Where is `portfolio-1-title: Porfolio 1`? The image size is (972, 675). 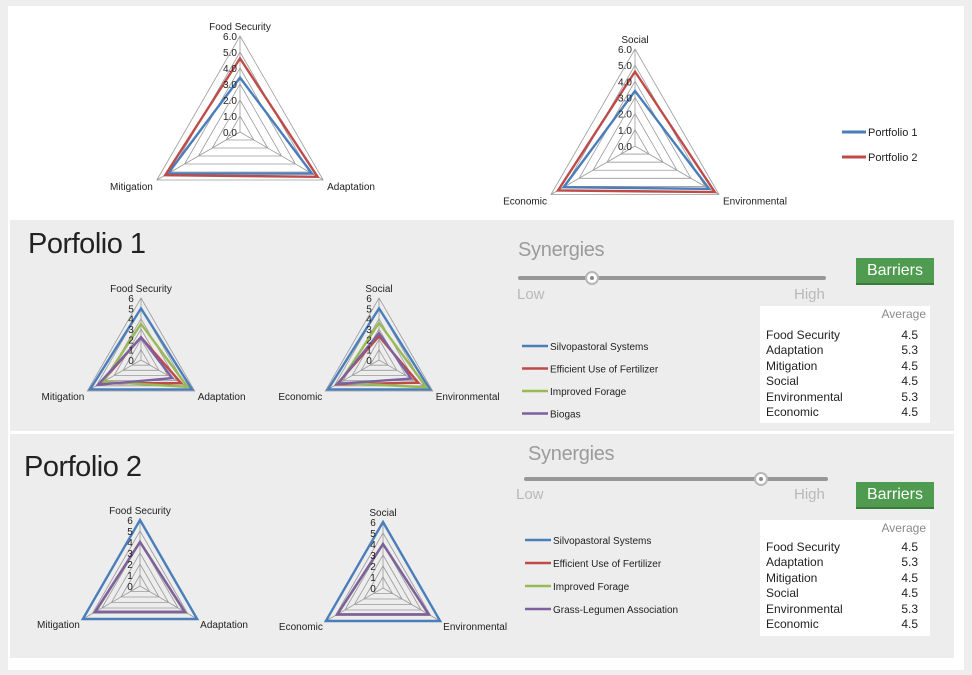 portfolio-1-title: Porfolio 1 is located at coordinates (87, 244).